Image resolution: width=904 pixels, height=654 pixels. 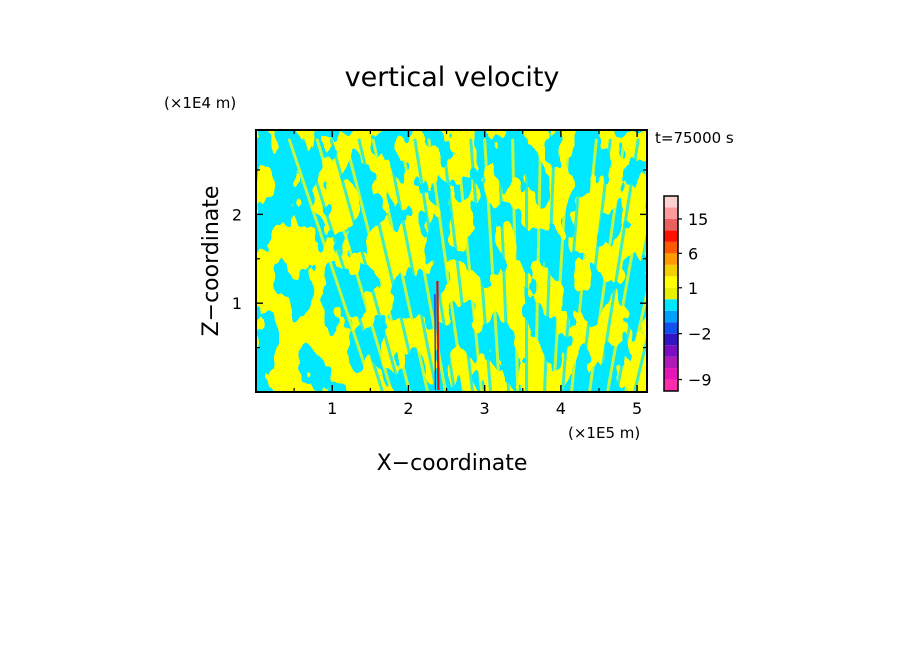 I want to click on colorbar-tick-label: −9, so click(x=700, y=380).